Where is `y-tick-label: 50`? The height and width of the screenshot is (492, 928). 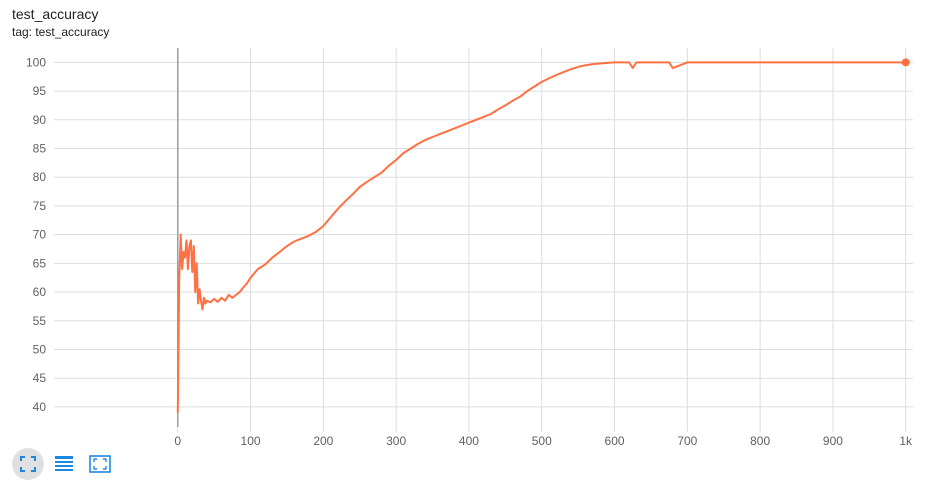
y-tick-label: 50 is located at coordinates (40, 349).